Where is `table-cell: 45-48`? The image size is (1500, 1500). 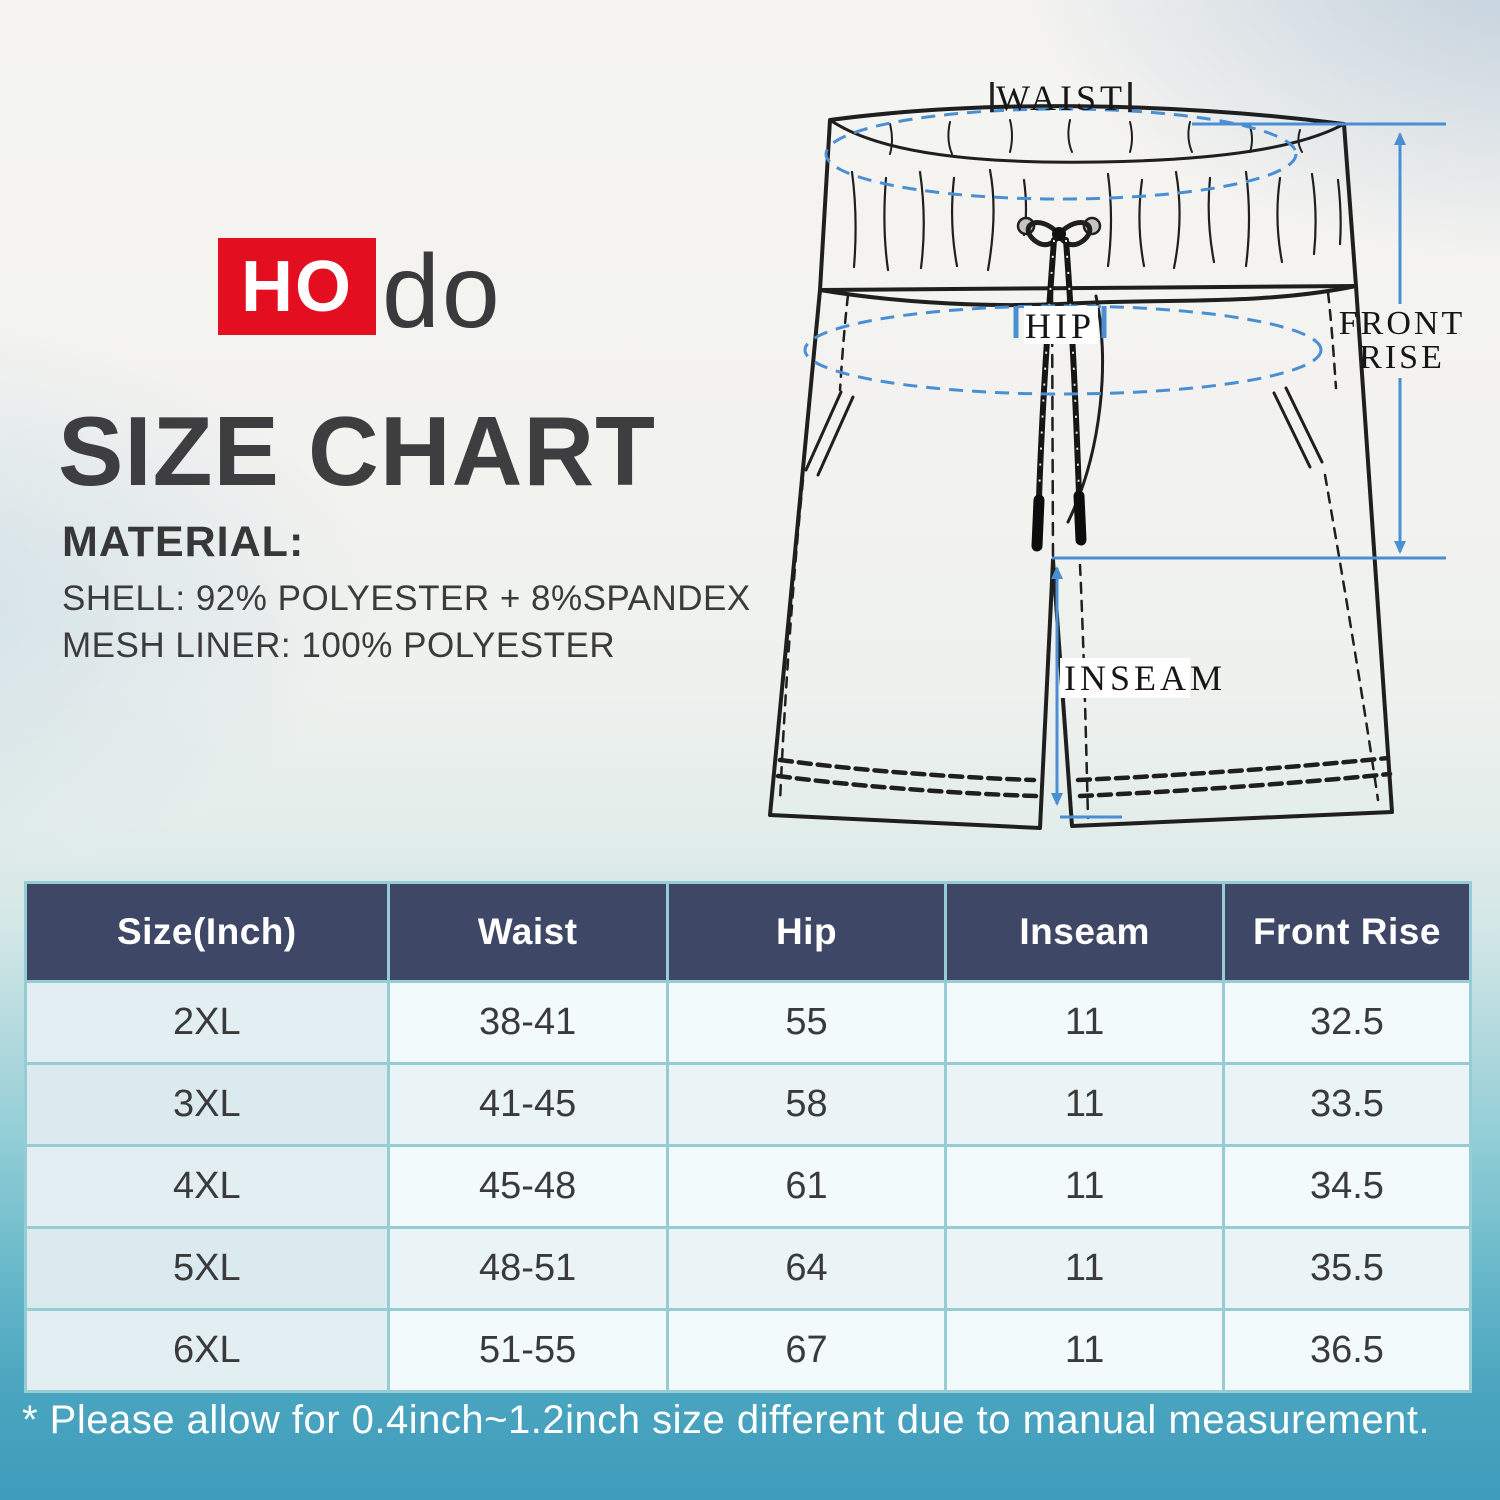
table-cell: 45-48 is located at coordinates (527, 1186).